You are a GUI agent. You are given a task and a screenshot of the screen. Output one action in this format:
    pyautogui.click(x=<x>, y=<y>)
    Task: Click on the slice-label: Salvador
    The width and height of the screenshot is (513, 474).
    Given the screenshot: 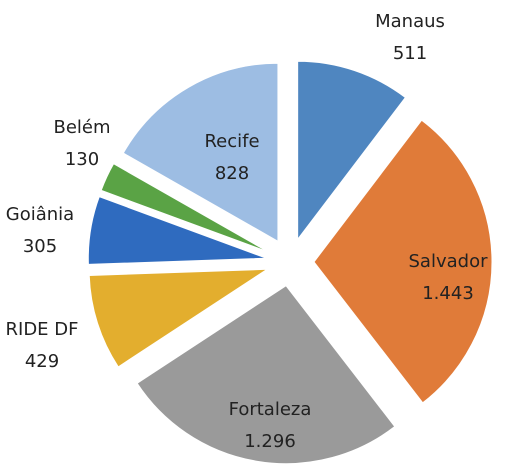 What is the action you would take?
    pyautogui.click(x=449, y=261)
    